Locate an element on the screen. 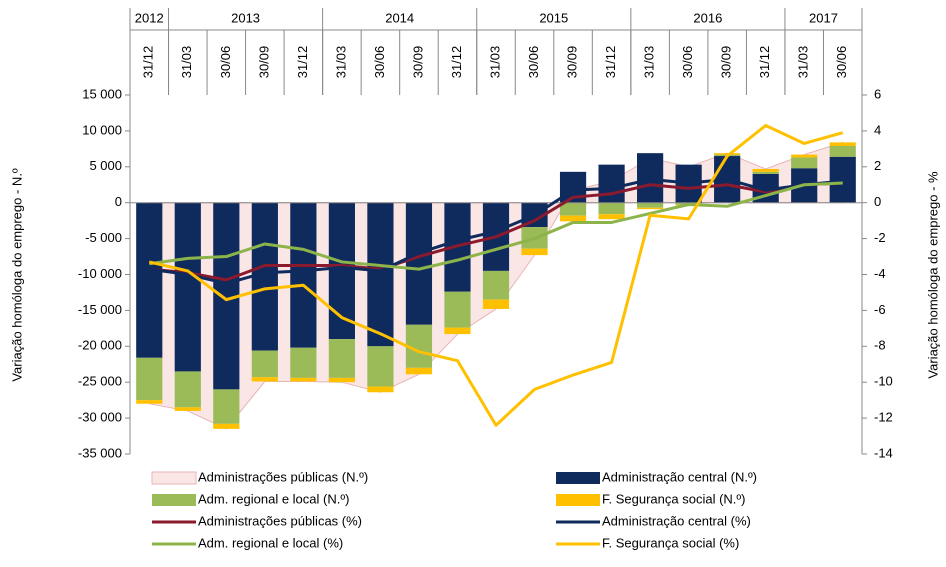 The height and width of the screenshot is (567, 946). y-tick-label: -25 000 is located at coordinates (100, 381).